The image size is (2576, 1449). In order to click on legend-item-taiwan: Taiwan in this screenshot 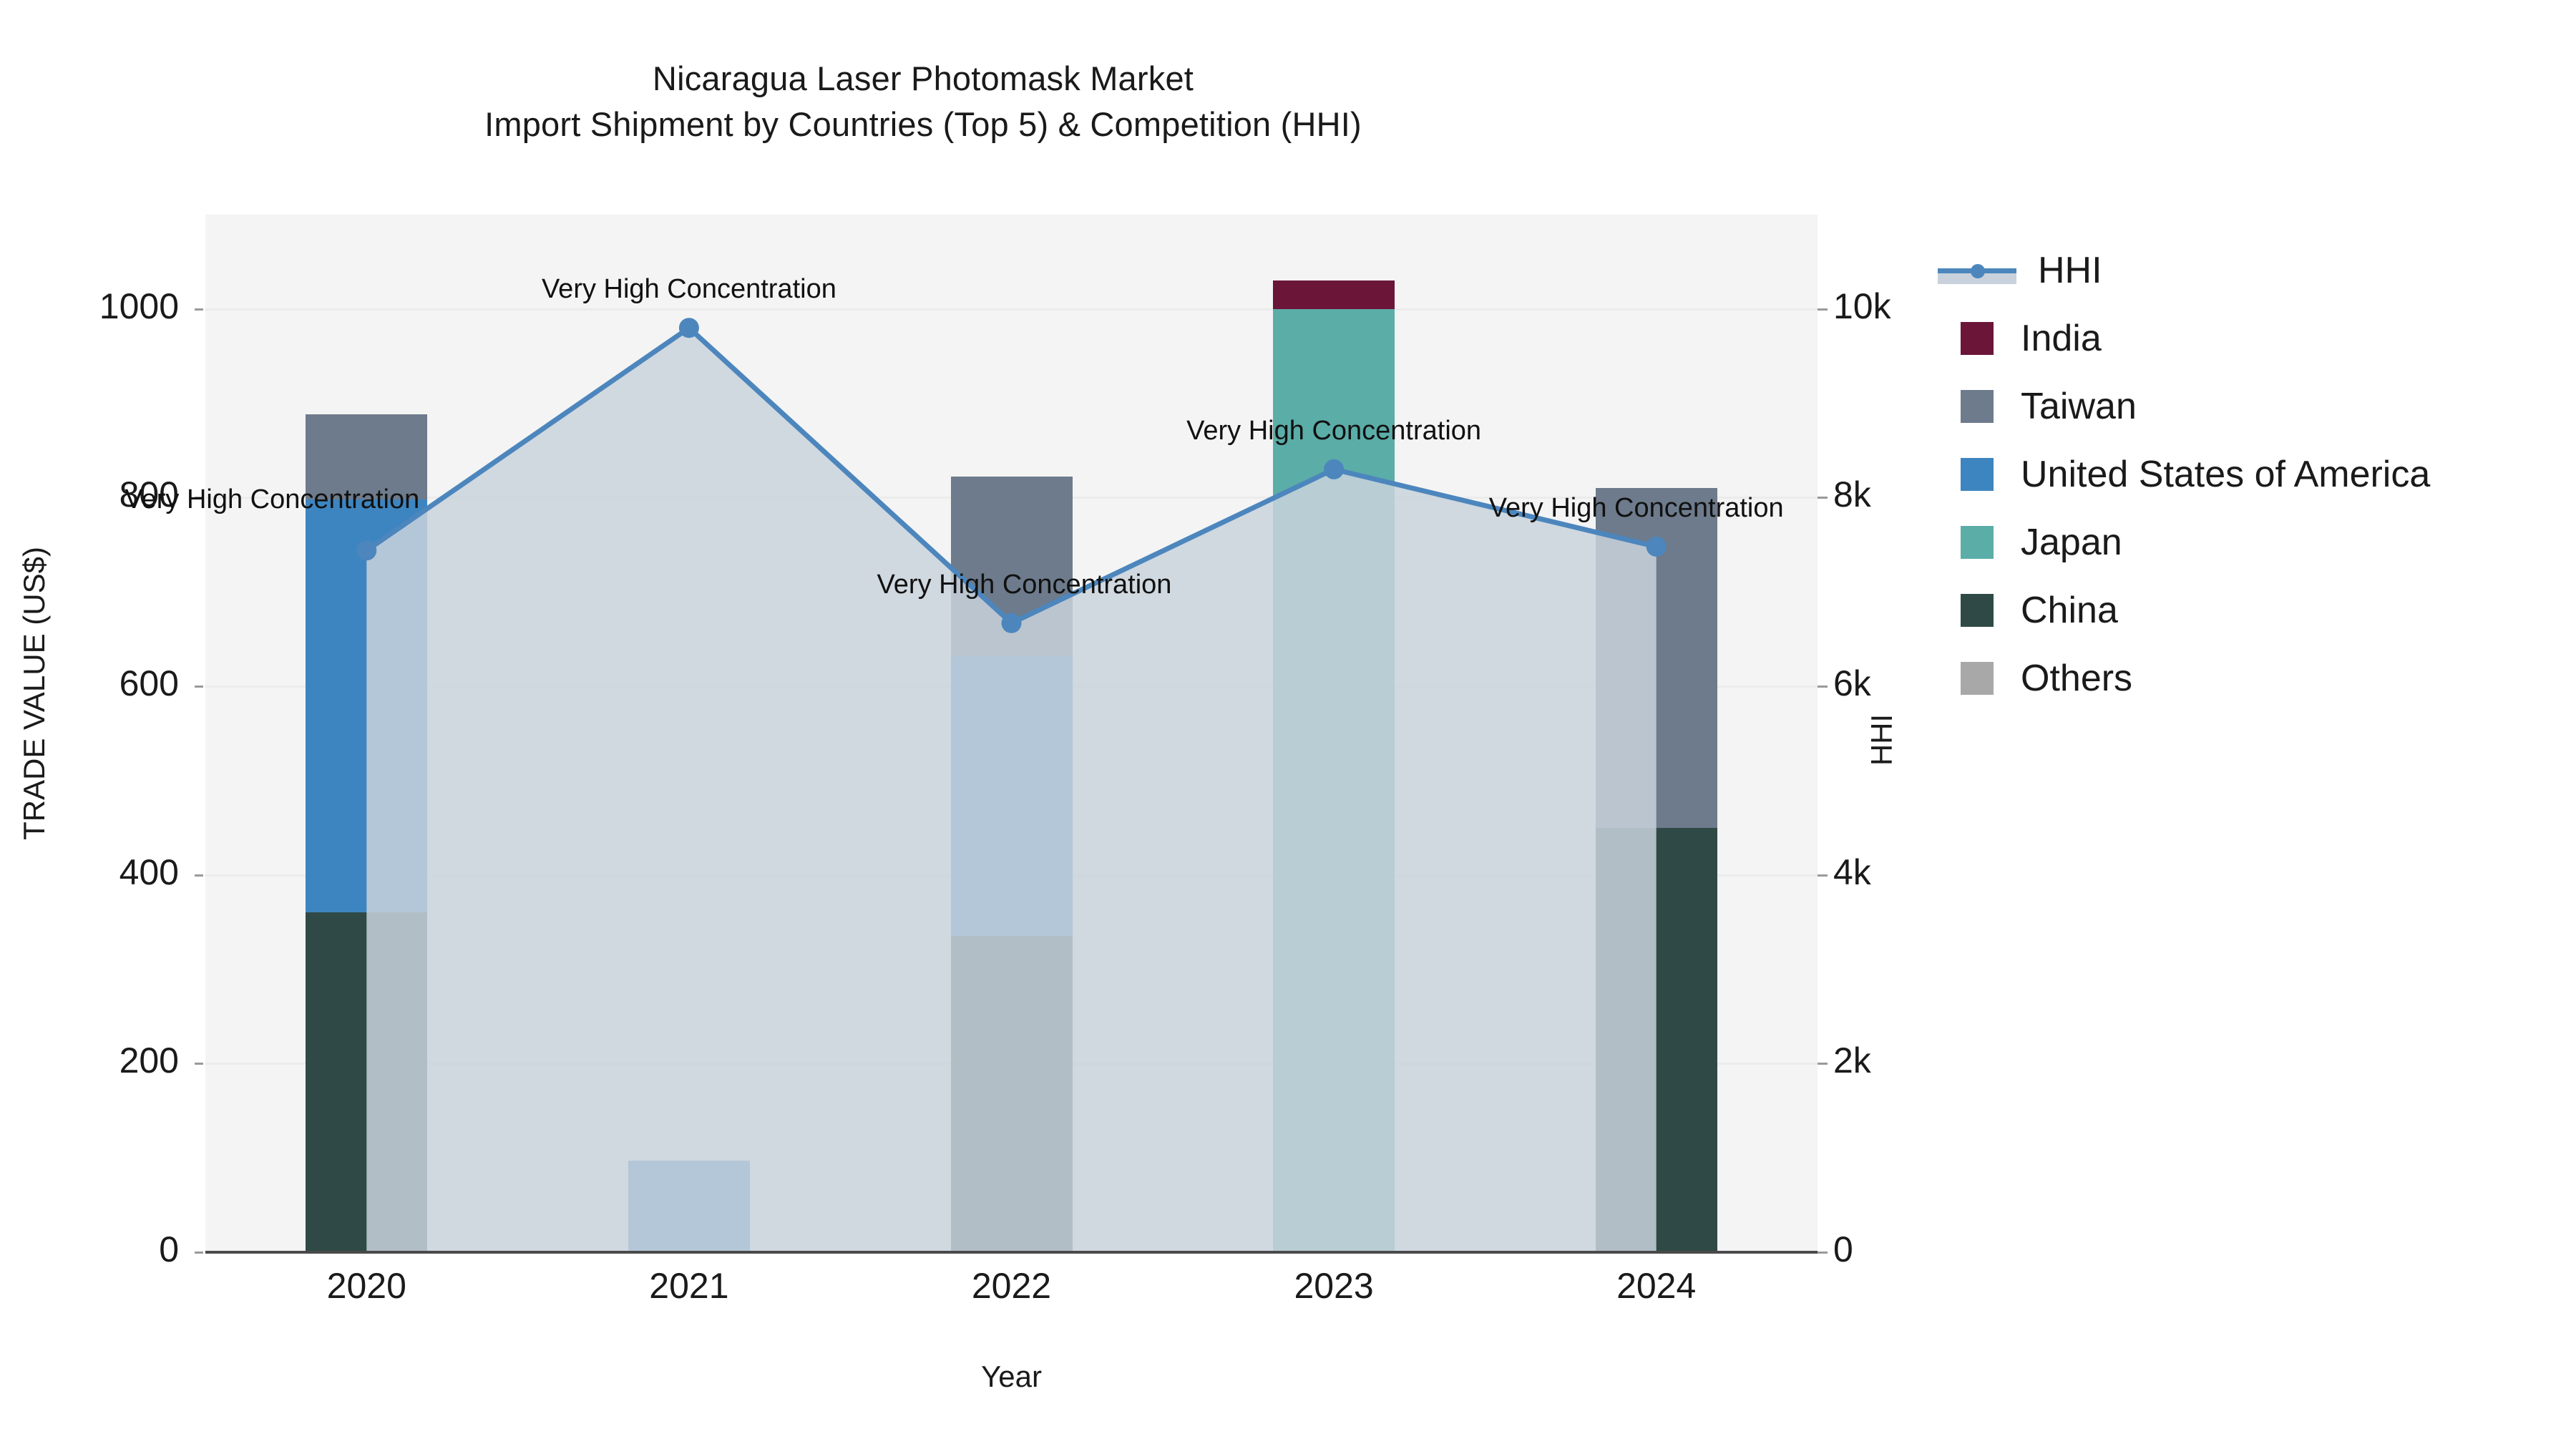, I will do `click(2261, 406)`.